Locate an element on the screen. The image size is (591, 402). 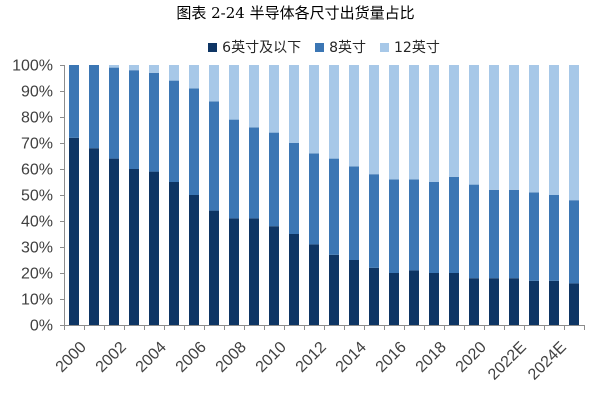
y-tick-label: 10% is located at coordinates (37, 300).